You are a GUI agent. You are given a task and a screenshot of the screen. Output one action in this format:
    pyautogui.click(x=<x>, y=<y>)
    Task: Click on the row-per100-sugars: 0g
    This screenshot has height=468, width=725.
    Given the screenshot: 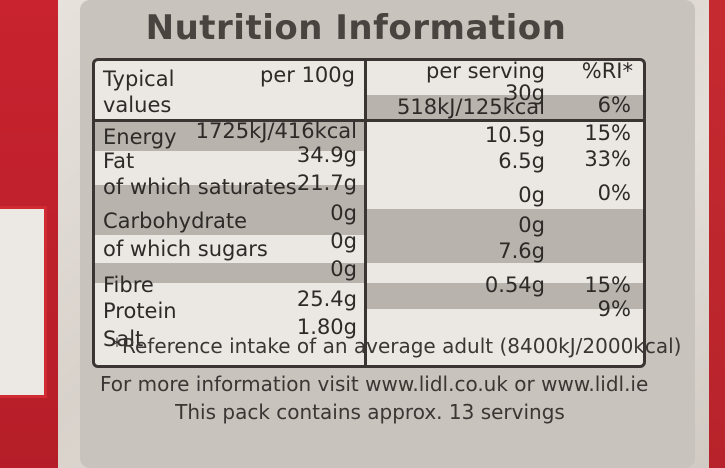 What is the action you would take?
    pyautogui.click(x=343, y=241)
    